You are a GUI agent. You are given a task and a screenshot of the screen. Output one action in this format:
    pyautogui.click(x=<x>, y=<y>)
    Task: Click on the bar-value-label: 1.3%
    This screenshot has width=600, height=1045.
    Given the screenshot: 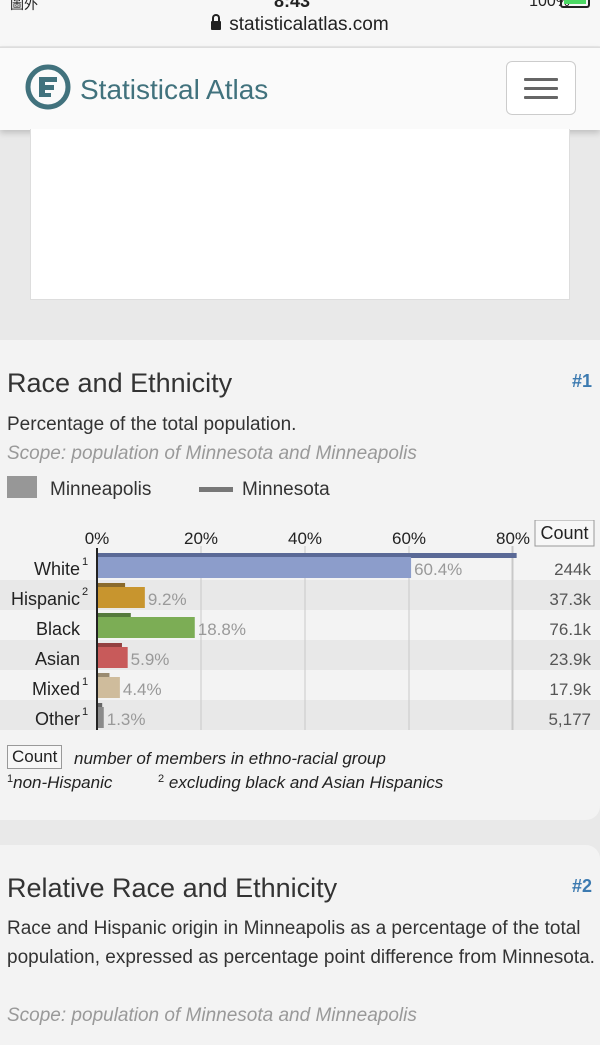 What is the action you would take?
    pyautogui.click(x=126, y=719)
    